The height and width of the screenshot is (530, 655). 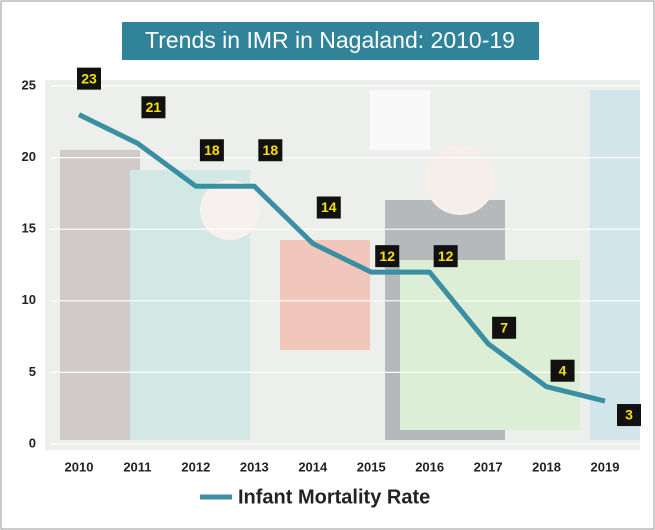 I want to click on x-tick-label: 2014, so click(x=313, y=466).